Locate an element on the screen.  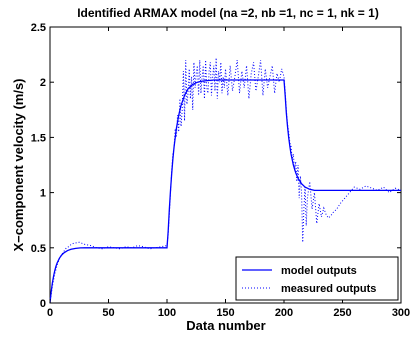
x-tick-label: 200 is located at coordinates (284, 313).